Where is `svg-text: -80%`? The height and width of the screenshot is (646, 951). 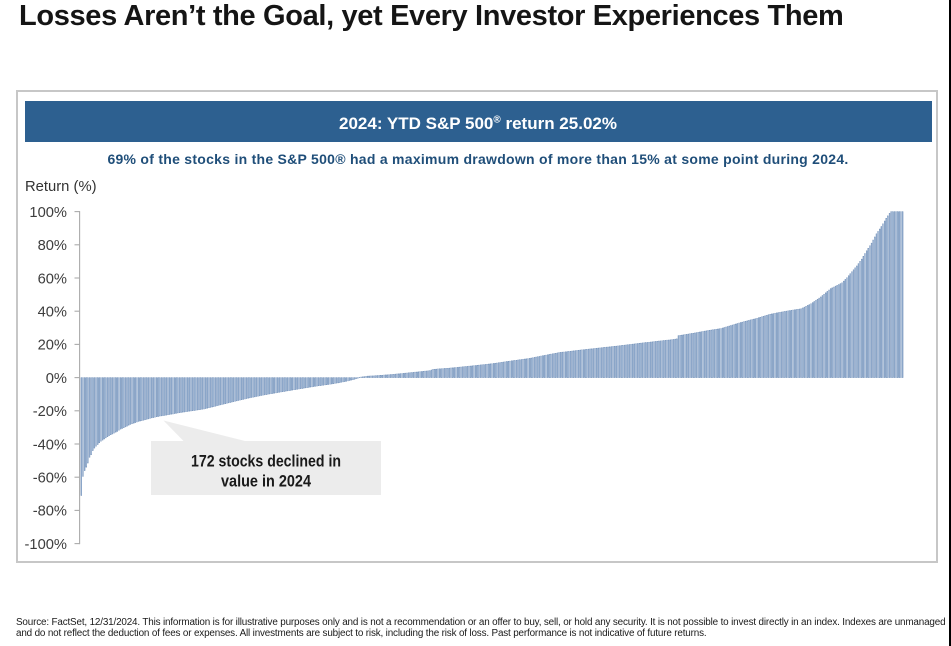
svg-text: -80% is located at coordinates (50, 512).